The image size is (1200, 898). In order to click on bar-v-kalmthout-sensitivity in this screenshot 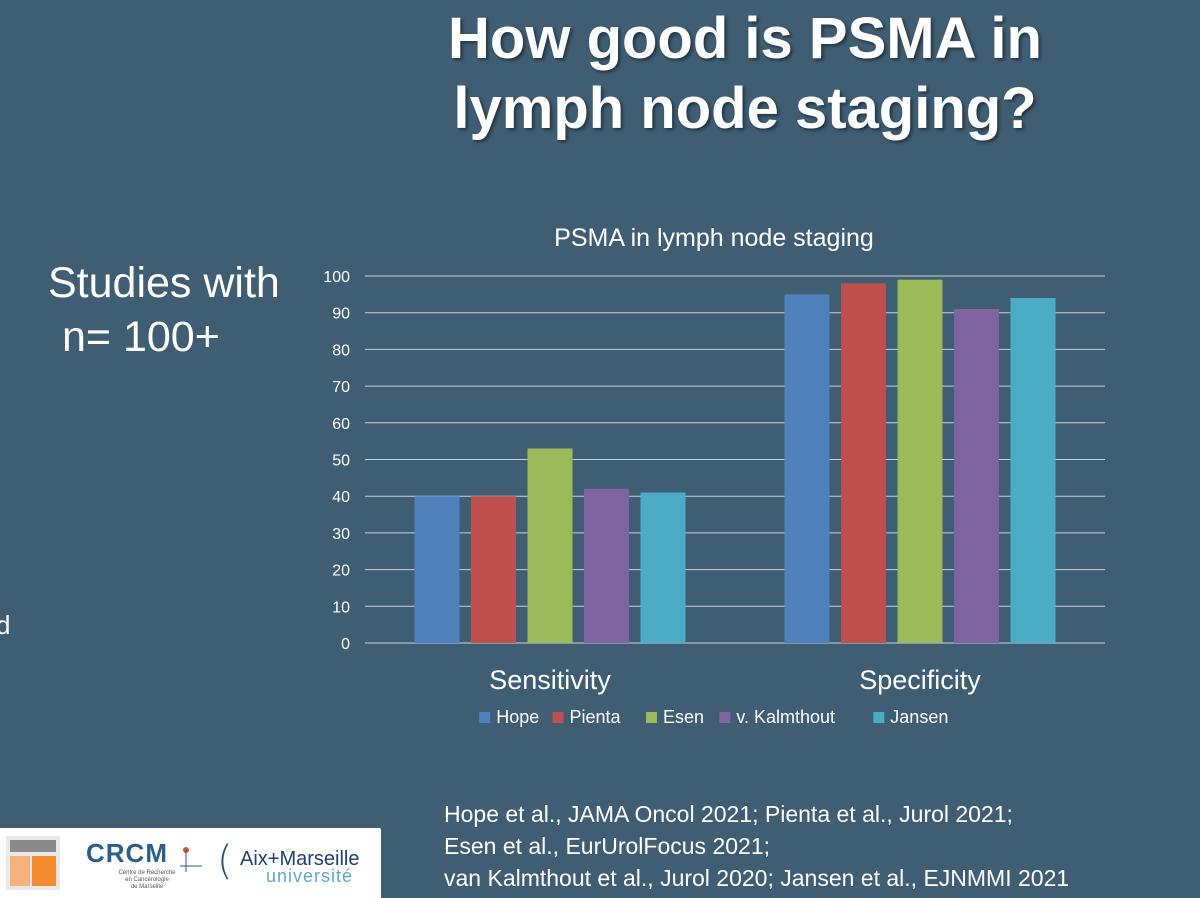, I will do `click(606, 565)`.